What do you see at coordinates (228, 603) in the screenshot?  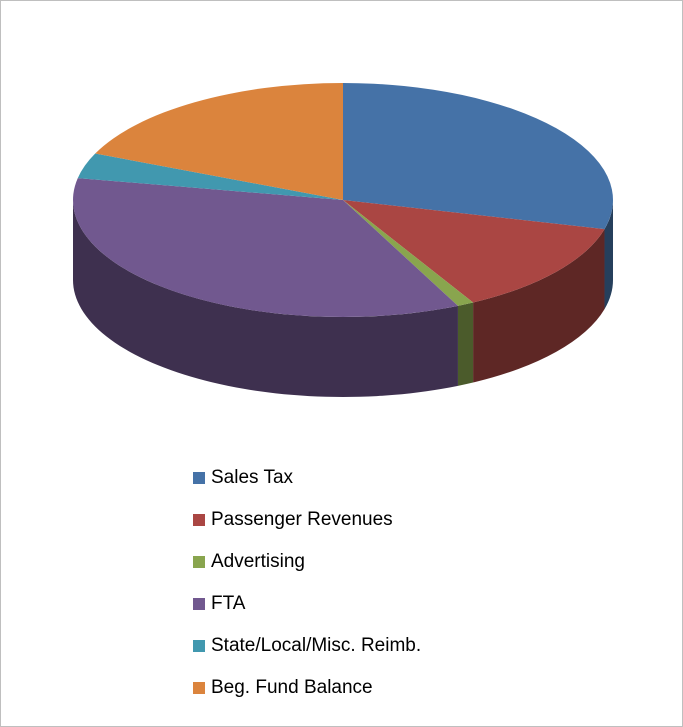 I see `legend-label: FTA` at bounding box center [228, 603].